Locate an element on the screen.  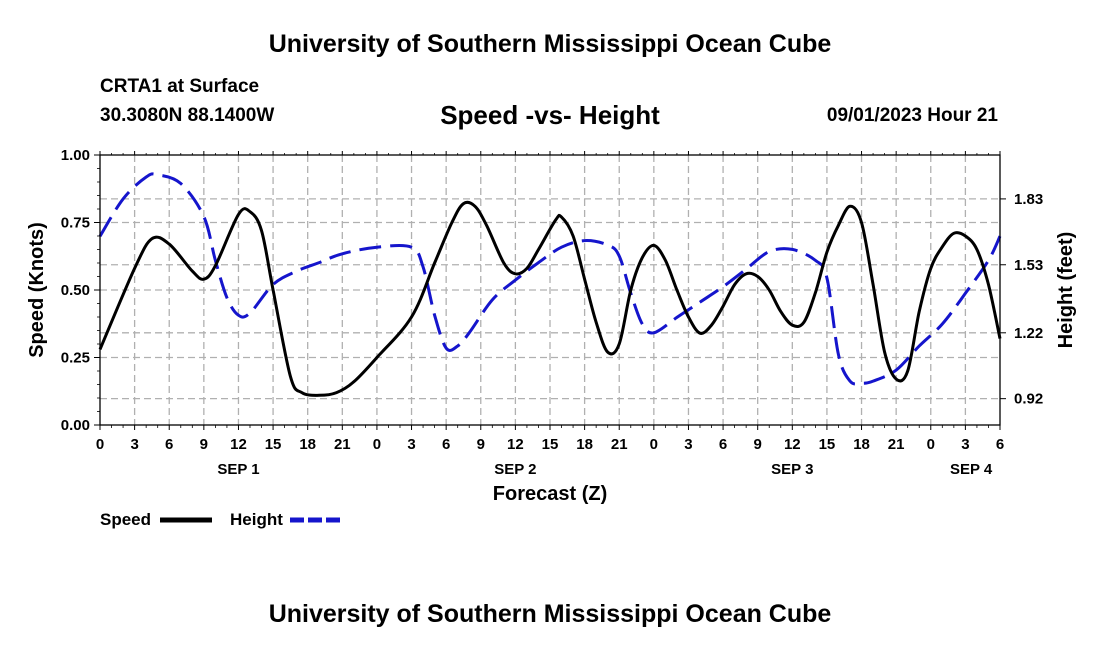
station-coordinates: 30.3080N 88.1400W is located at coordinates (187, 115).